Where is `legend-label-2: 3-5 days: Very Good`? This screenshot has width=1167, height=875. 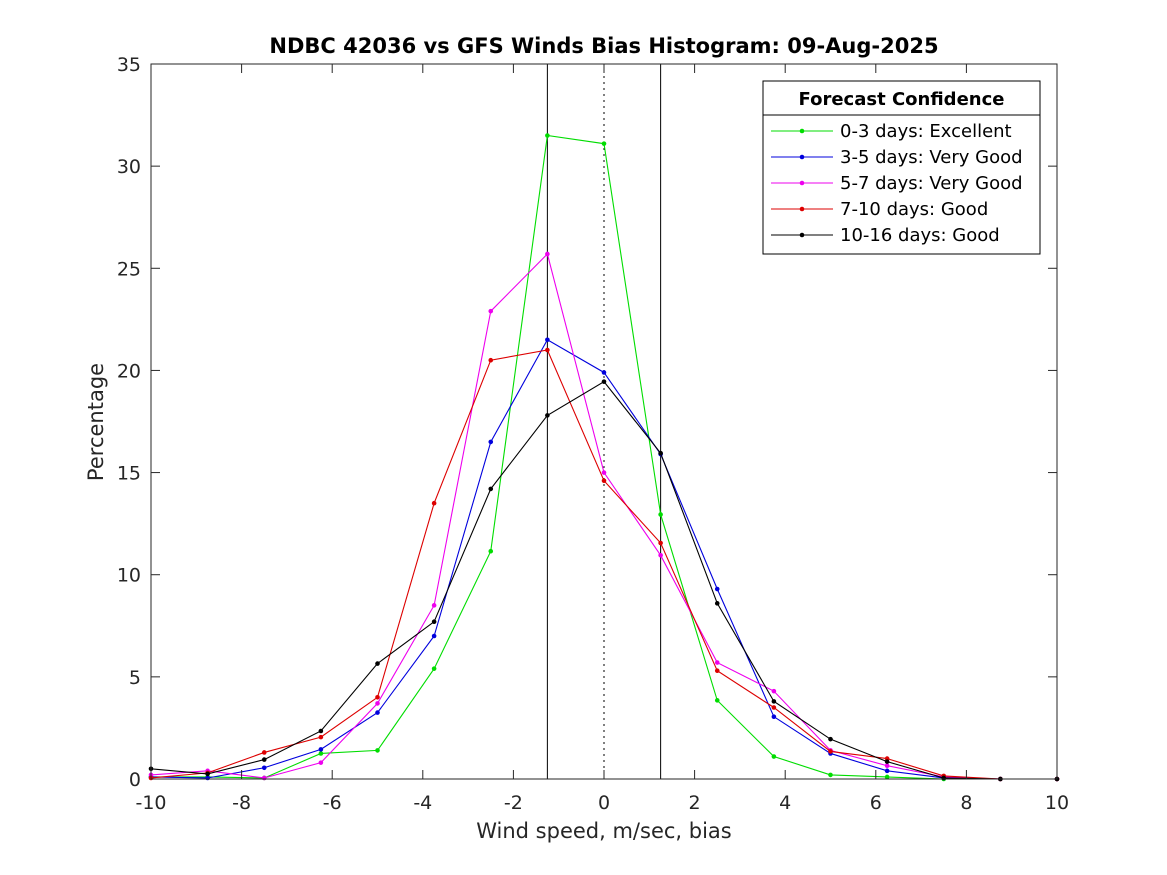 legend-label-2: 3-5 days: Very Good is located at coordinates (931, 157).